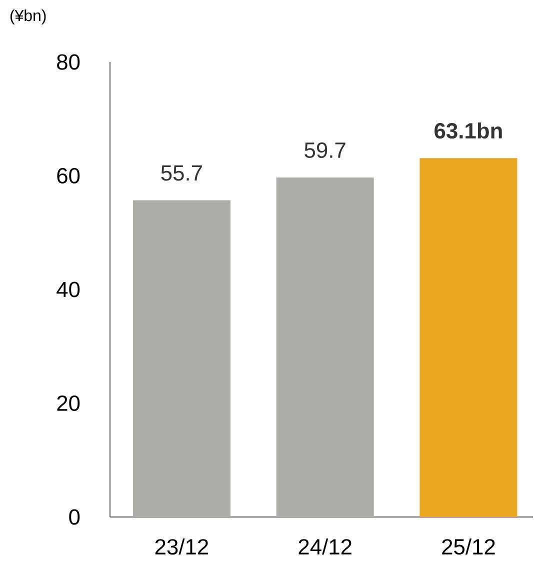 Image resolution: width=534 pixels, height=579 pixels. What do you see at coordinates (468, 130) in the screenshot?
I see `data-label: 63.1bn` at bounding box center [468, 130].